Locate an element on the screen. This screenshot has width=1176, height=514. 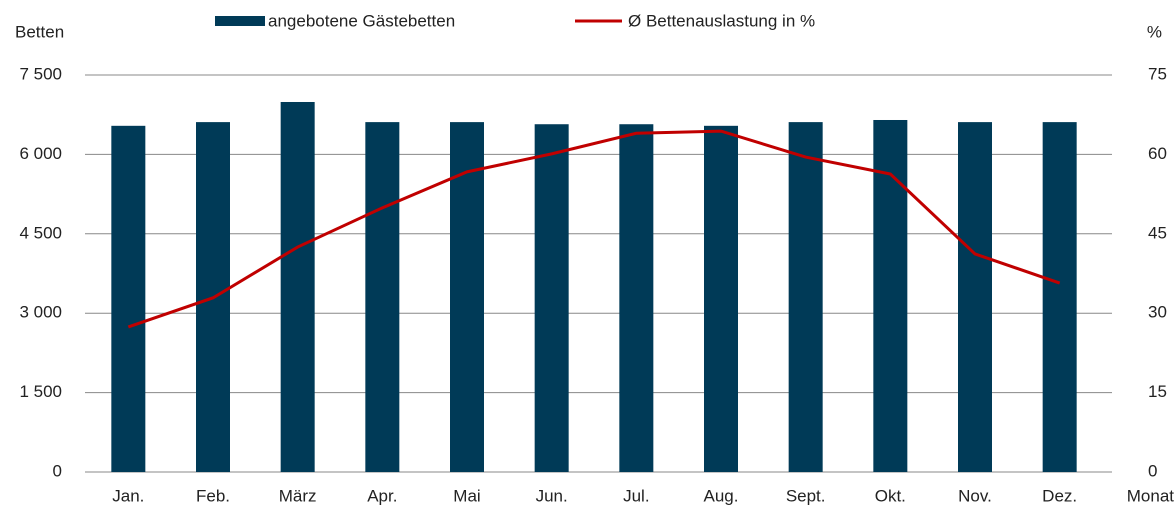
x-tick-label: Feb. is located at coordinates (213, 495).